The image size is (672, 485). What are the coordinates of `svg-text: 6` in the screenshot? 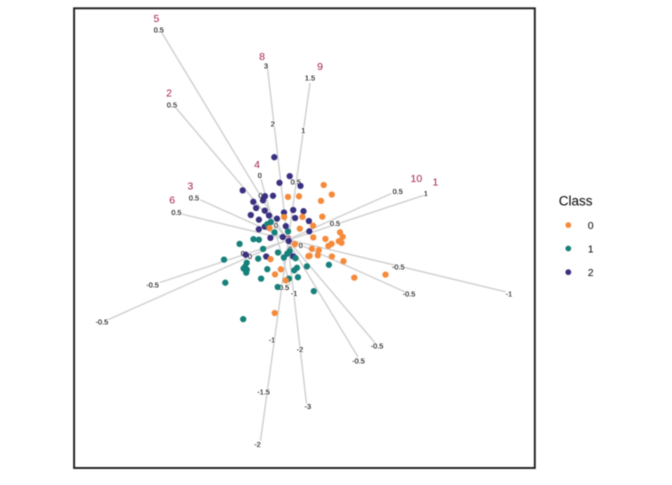 It's located at (172, 201).